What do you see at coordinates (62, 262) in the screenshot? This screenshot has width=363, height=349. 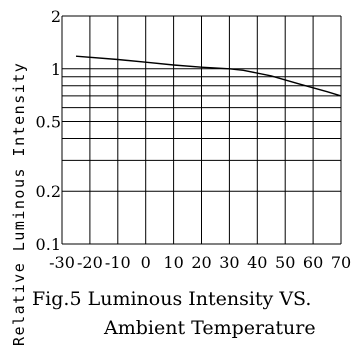 I see `x-tick-label: -30` at bounding box center [62, 262].